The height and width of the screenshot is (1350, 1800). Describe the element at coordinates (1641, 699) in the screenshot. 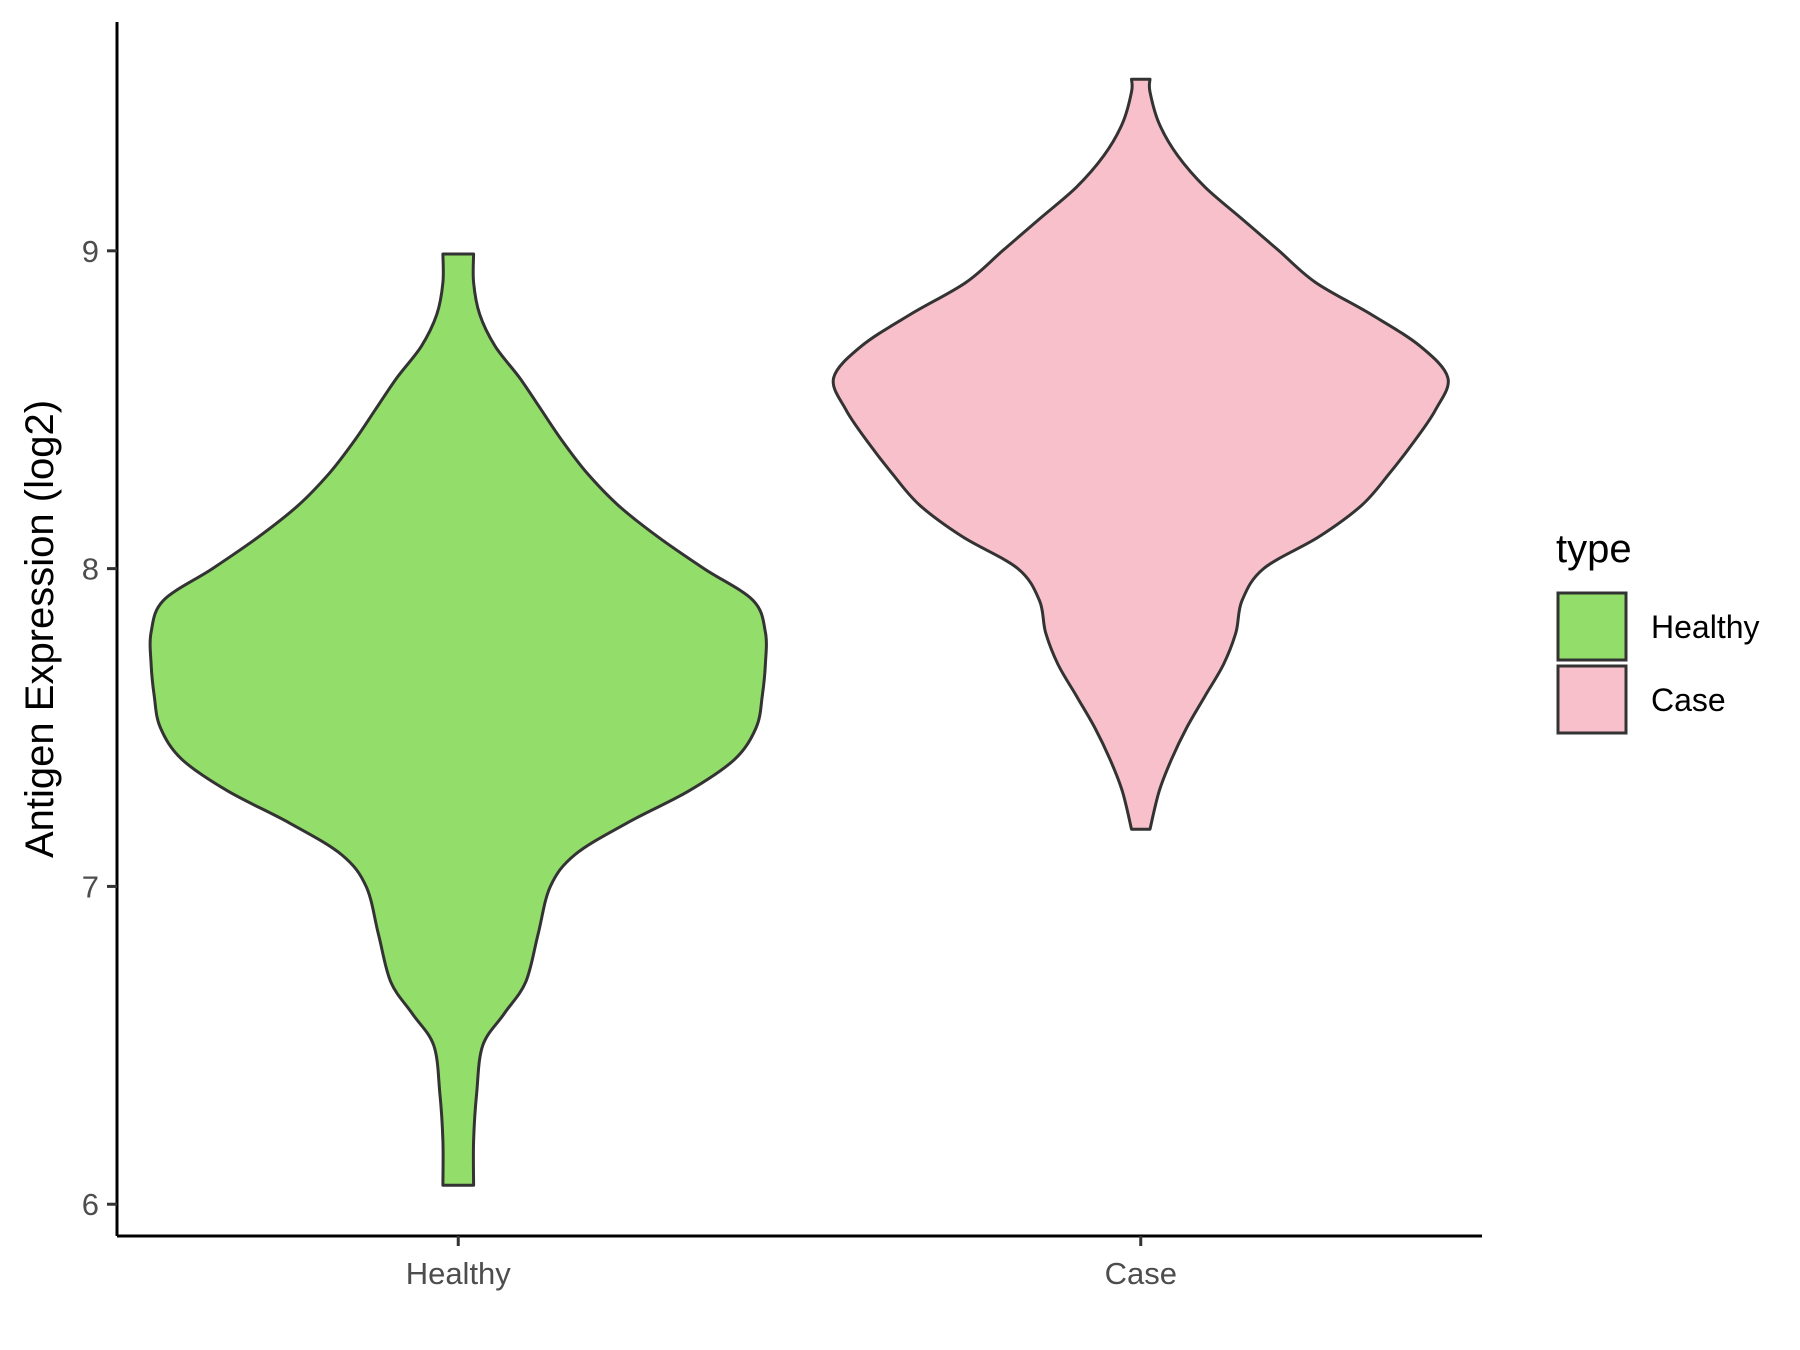

I see `legend-item-case: Case` at that location.